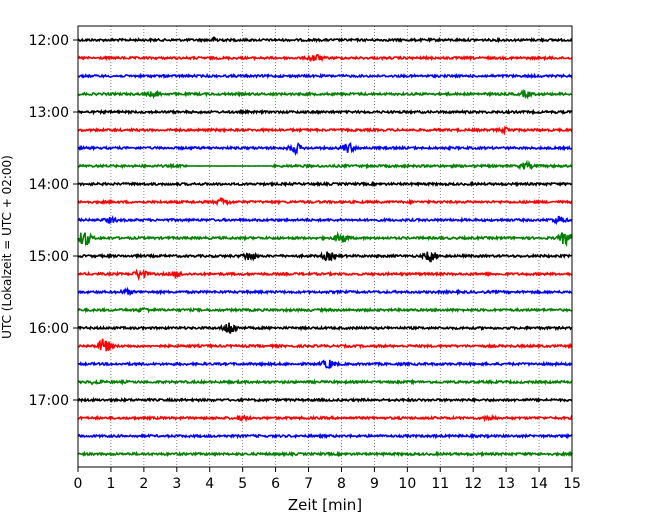 This screenshot has height=520, width=650. Describe the element at coordinates (49, 185) in the screenshot. I see `y-tick-label: 14:00` at that location.